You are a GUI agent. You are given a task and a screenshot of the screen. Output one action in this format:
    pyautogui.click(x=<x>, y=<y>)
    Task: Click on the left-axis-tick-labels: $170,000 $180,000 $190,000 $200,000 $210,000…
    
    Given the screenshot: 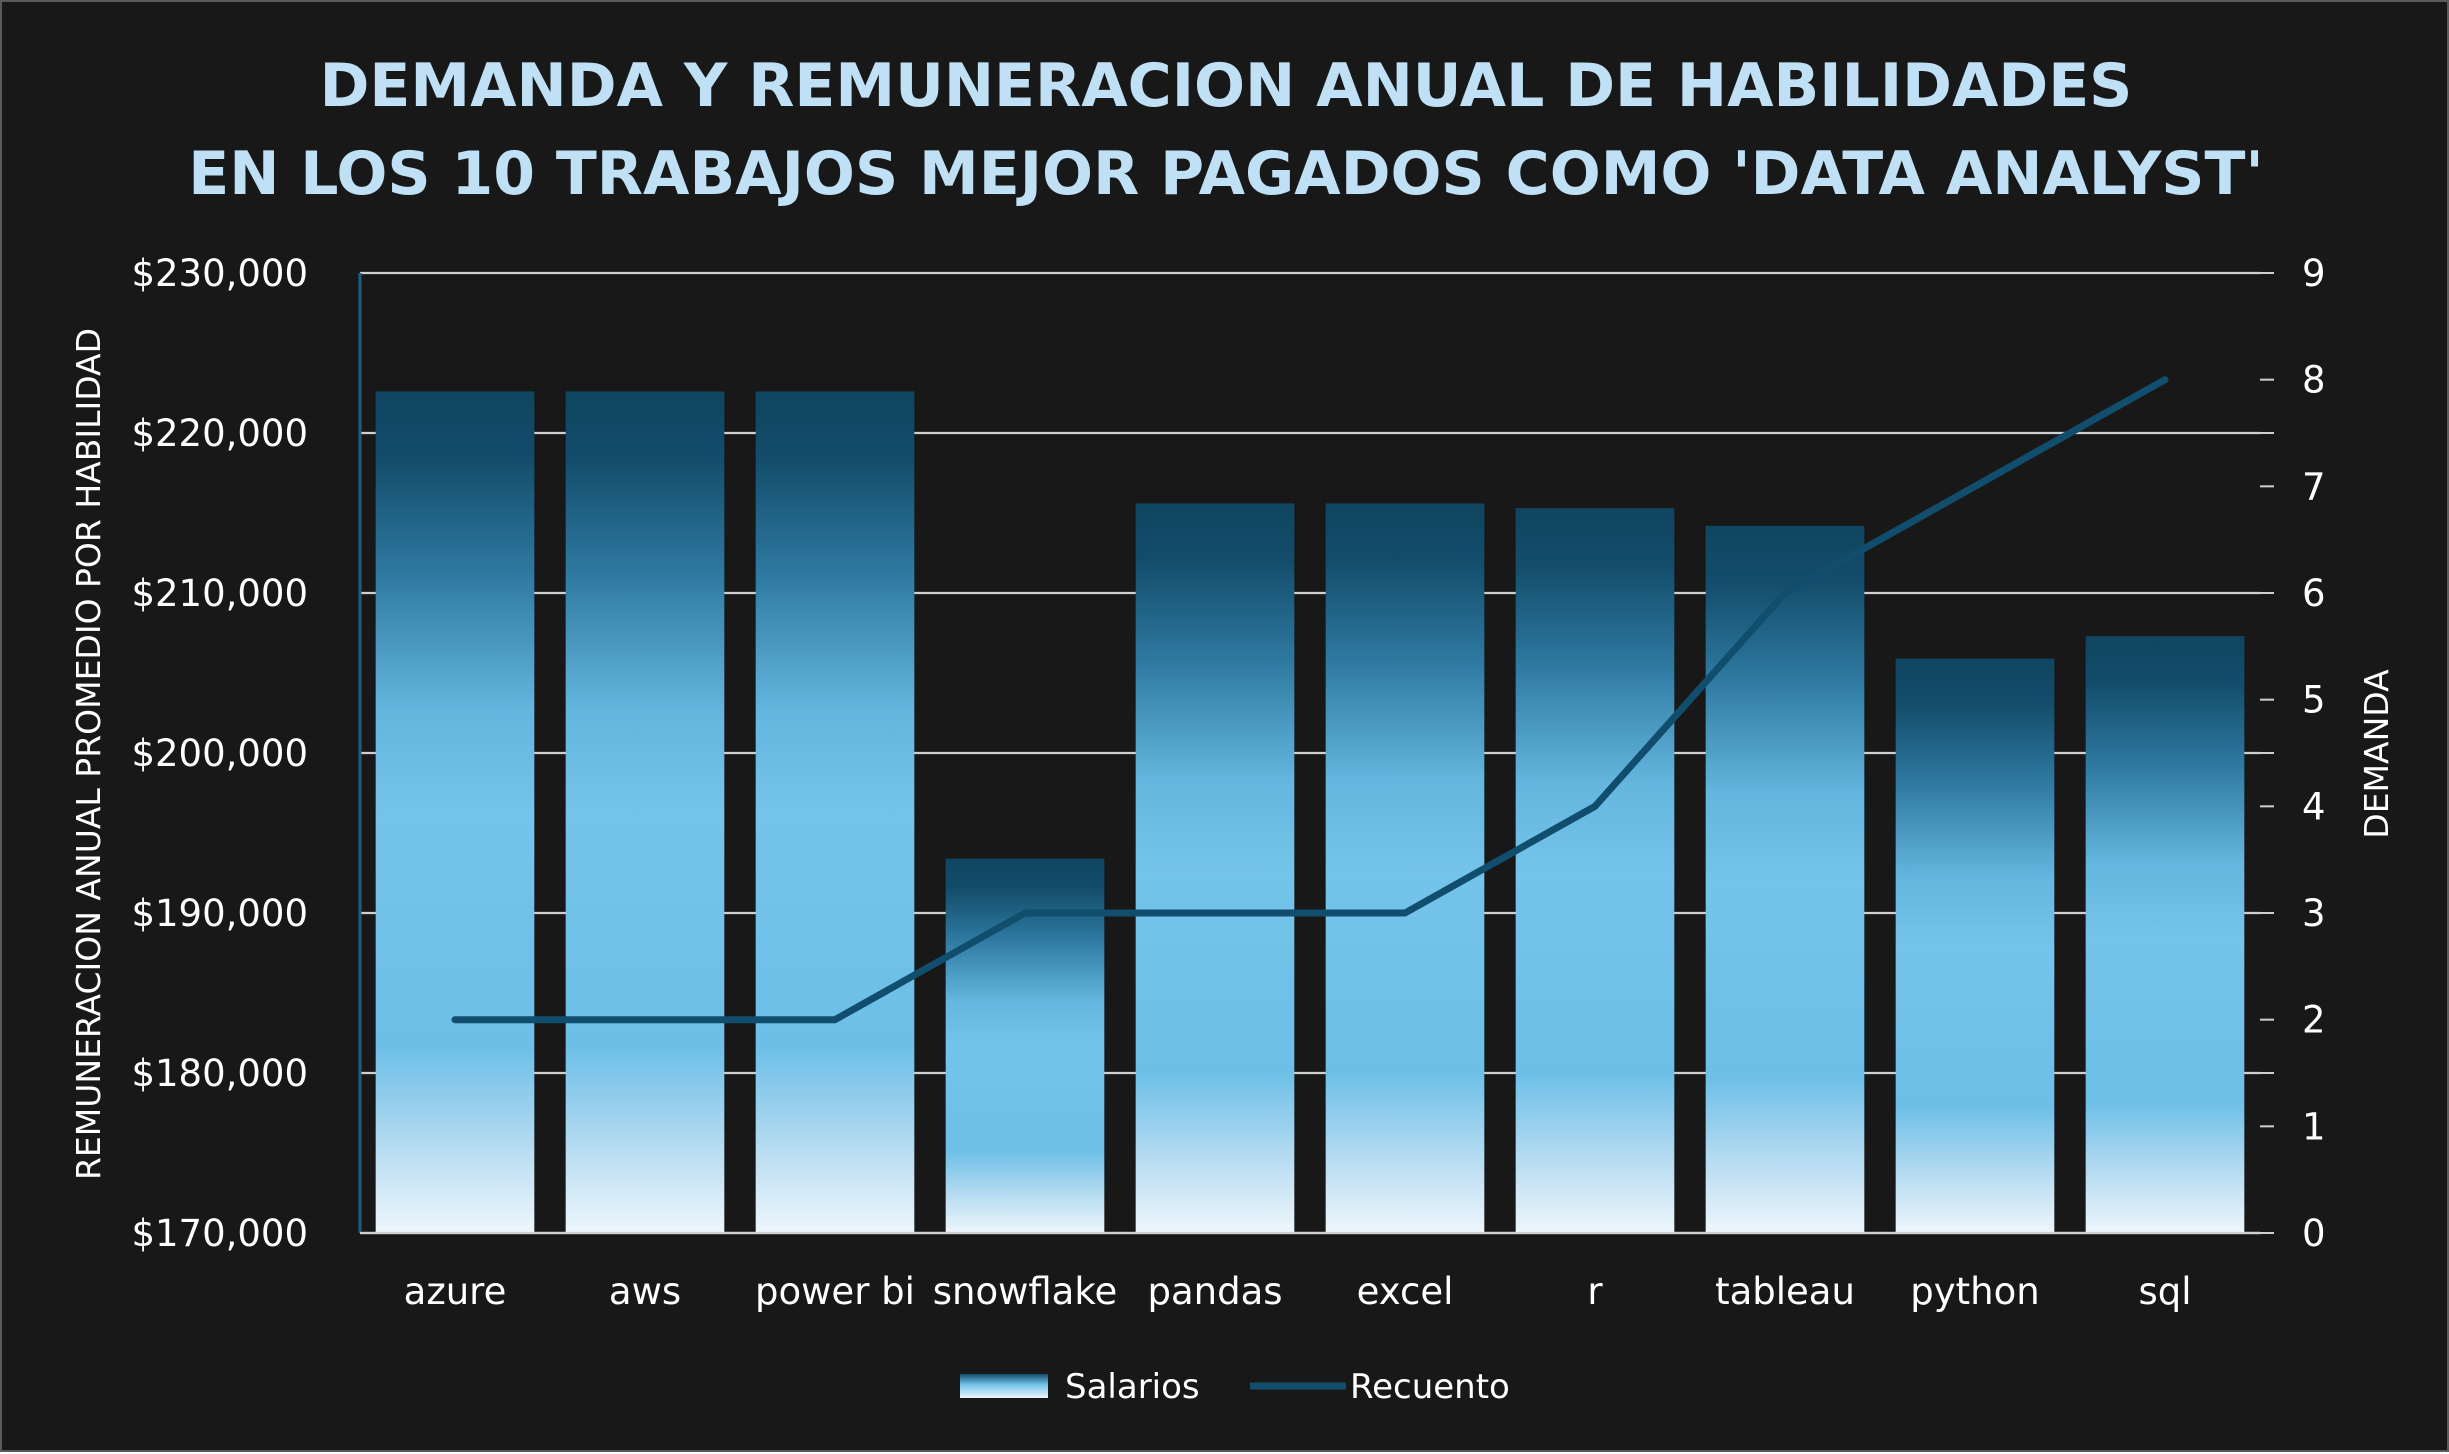 What is the action you would take?
    pyautogui.click(x=219, y=753)
    